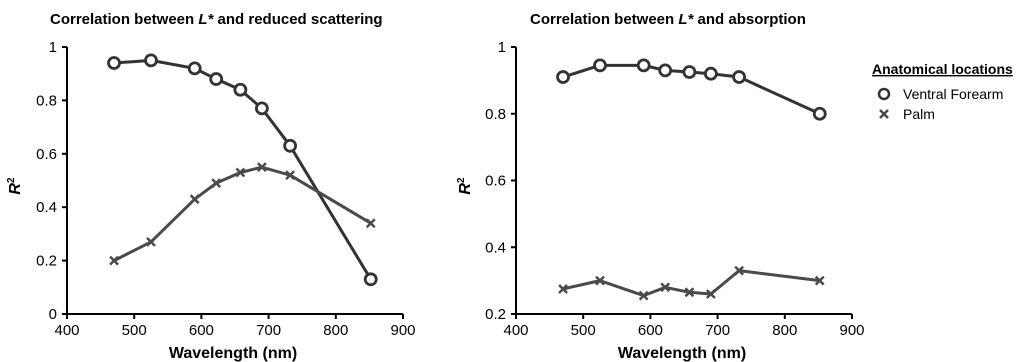  Describe the element at coordinates (53, 314) in the screenshot. I see `y-tick-label: 0` at that location.